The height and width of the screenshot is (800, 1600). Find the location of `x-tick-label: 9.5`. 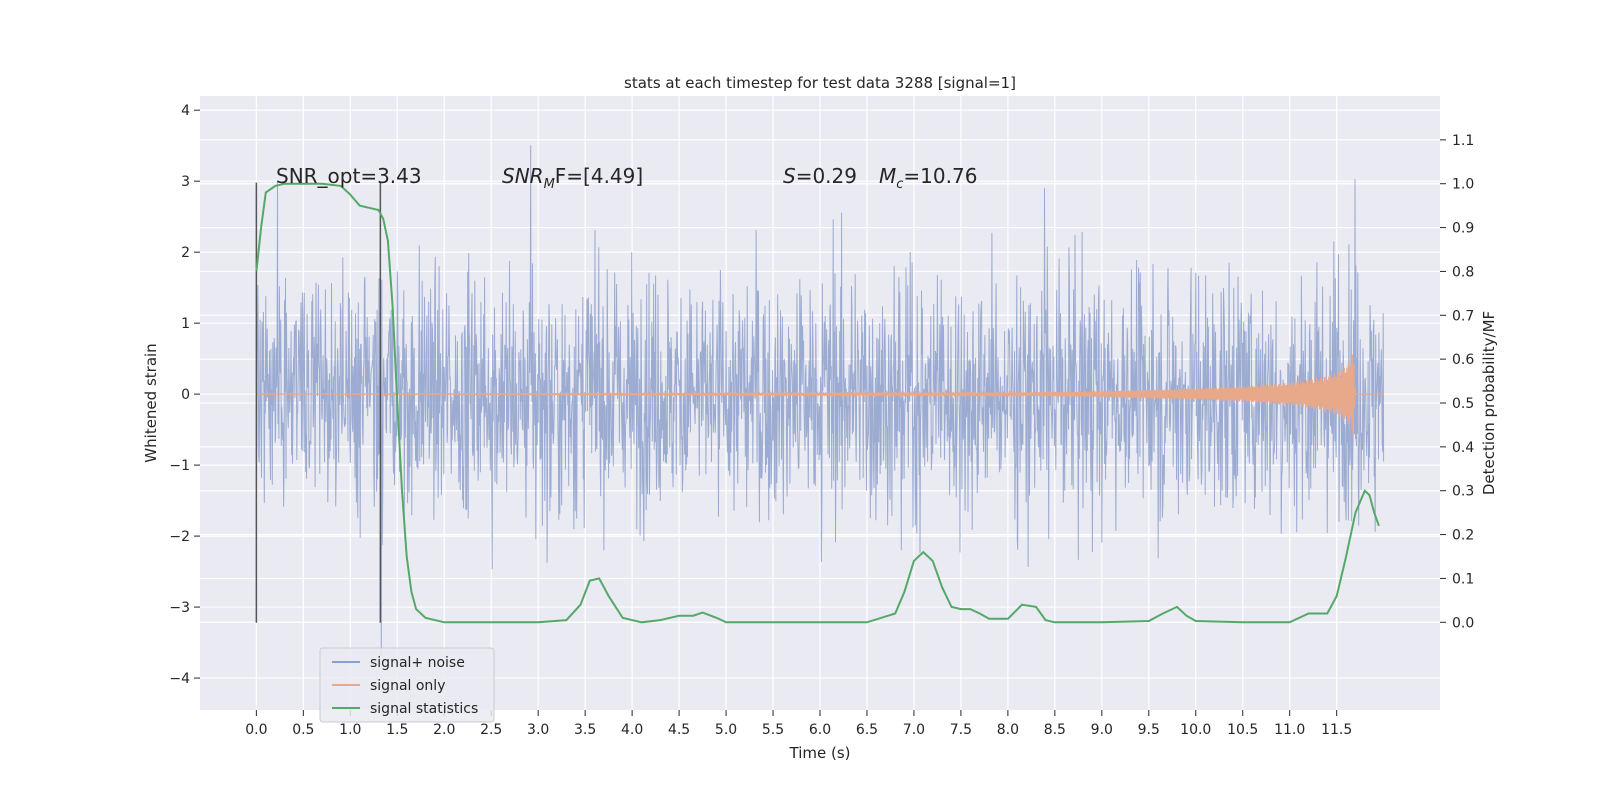

x-tick-label: 9.5 is located at coordinates (1149, 730).